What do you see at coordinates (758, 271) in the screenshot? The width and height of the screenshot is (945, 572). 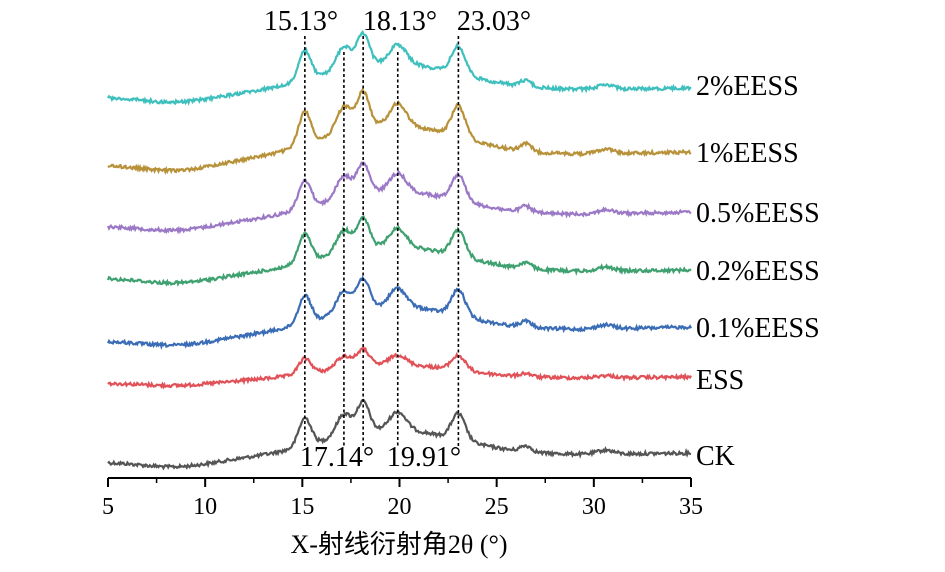 I see `series-label-0.2%EESS: 0.2%EESS` at bounding box center [758, 271].